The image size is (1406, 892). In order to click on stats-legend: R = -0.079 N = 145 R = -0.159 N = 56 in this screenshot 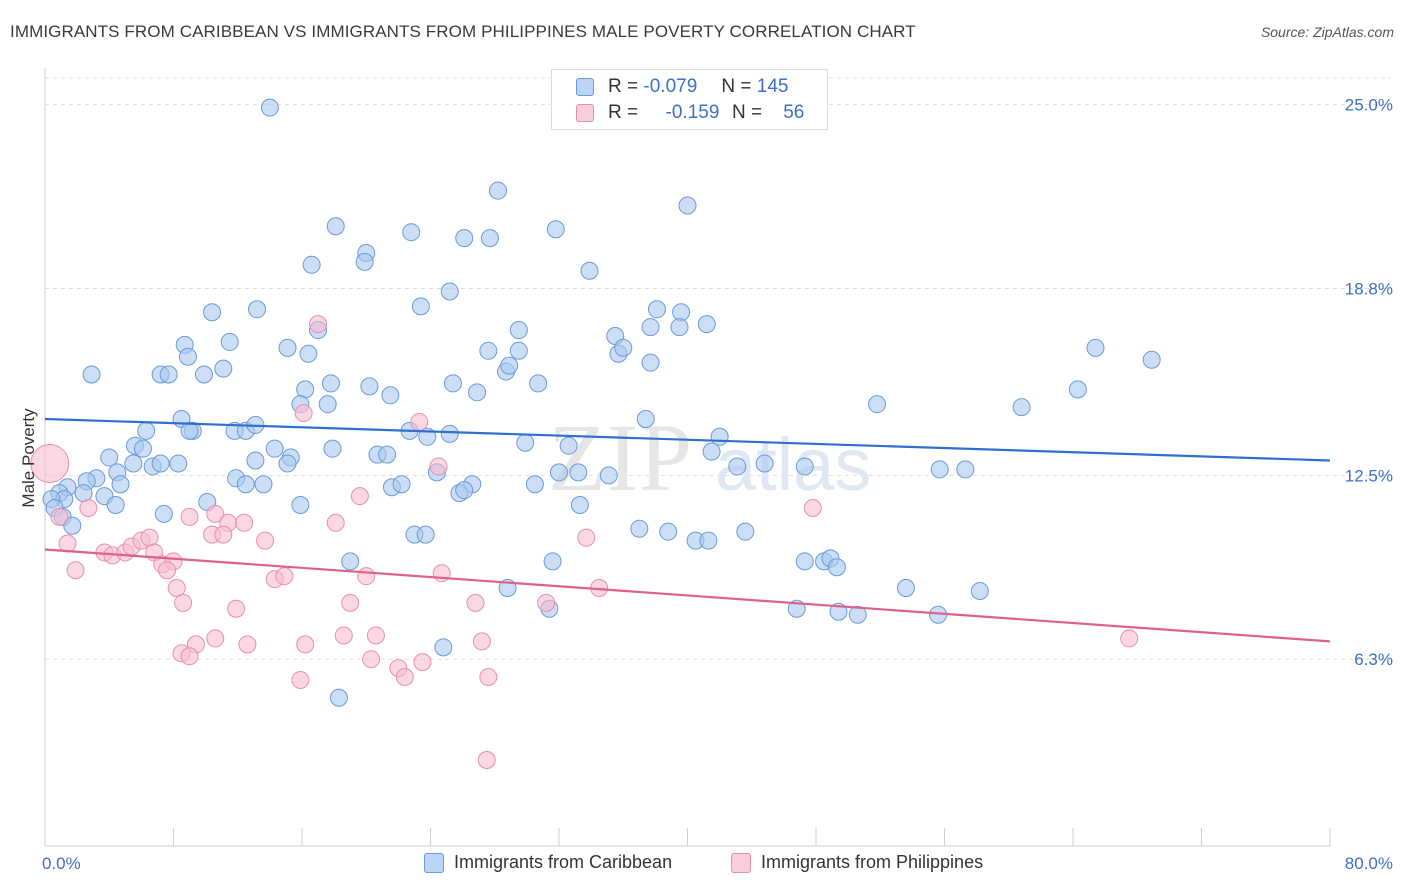, I will do `click(689, 99)`.